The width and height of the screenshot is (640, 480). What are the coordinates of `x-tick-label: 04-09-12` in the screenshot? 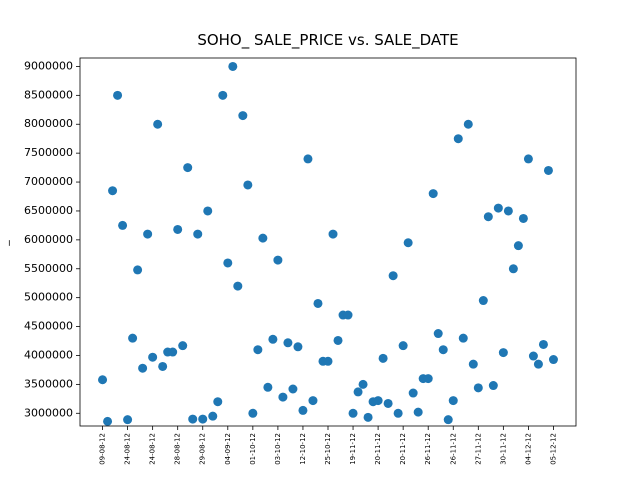 It's located at (228, 449).